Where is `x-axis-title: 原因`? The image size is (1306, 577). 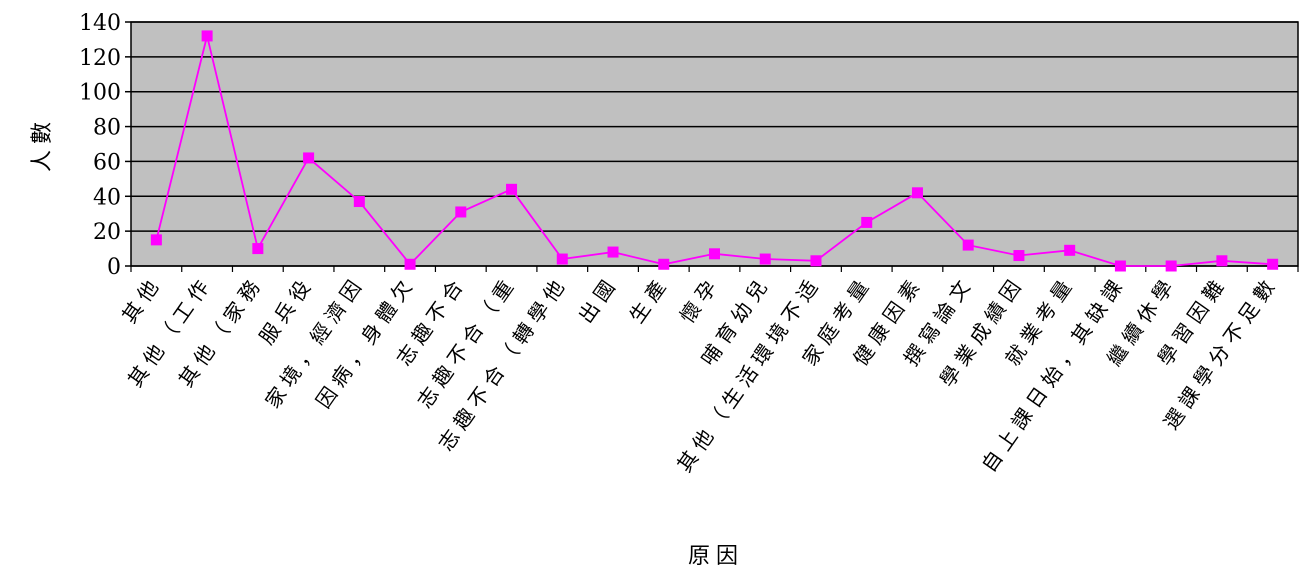 x-axis-title: 原因 is located at coordinates (716, 556).